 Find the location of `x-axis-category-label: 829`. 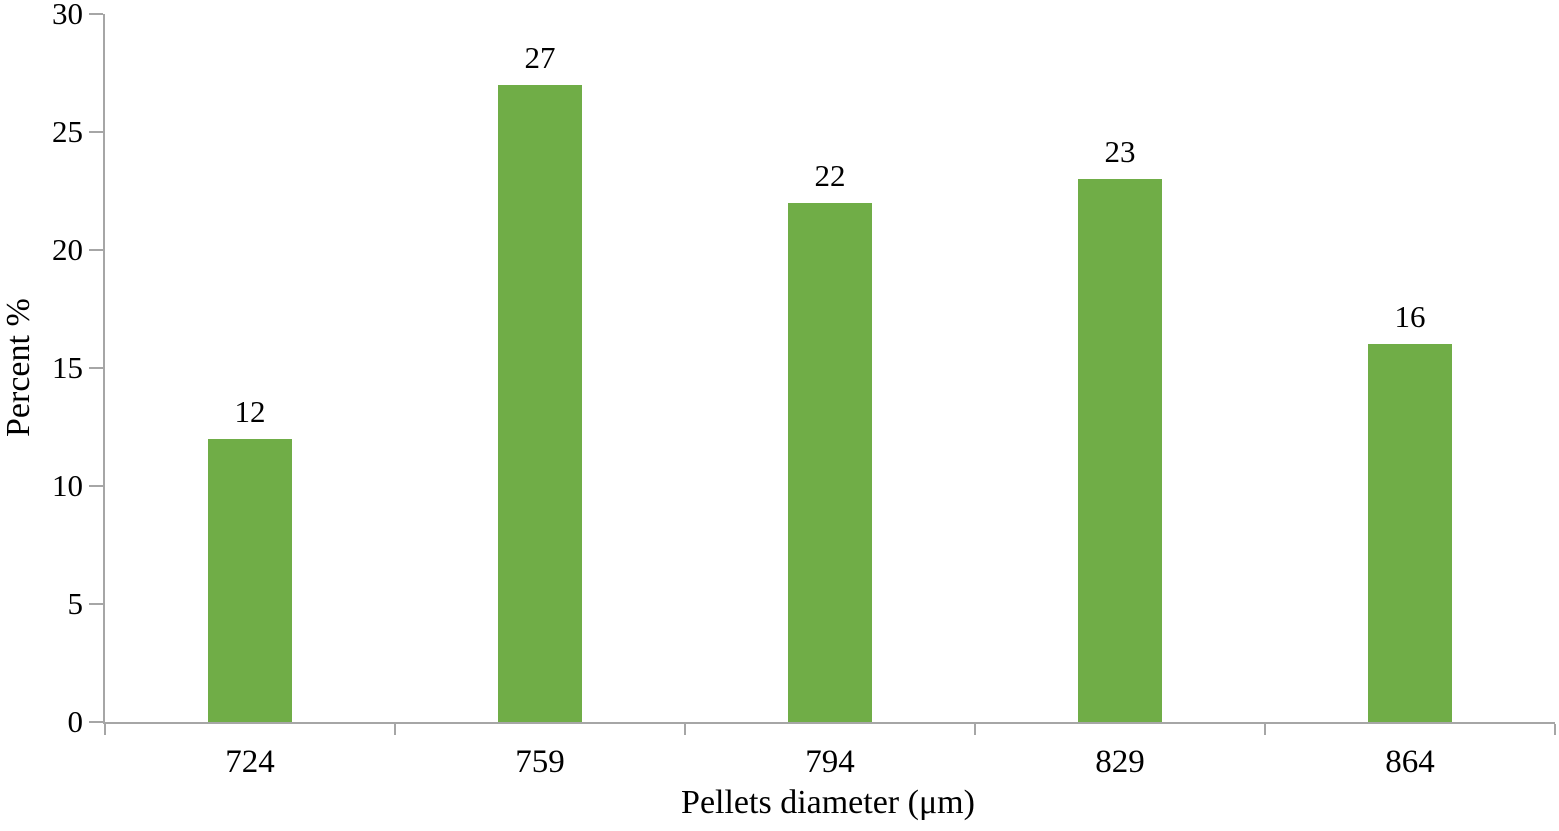

x-axis-category-label: 829 is located at coordinates (1120, 762).